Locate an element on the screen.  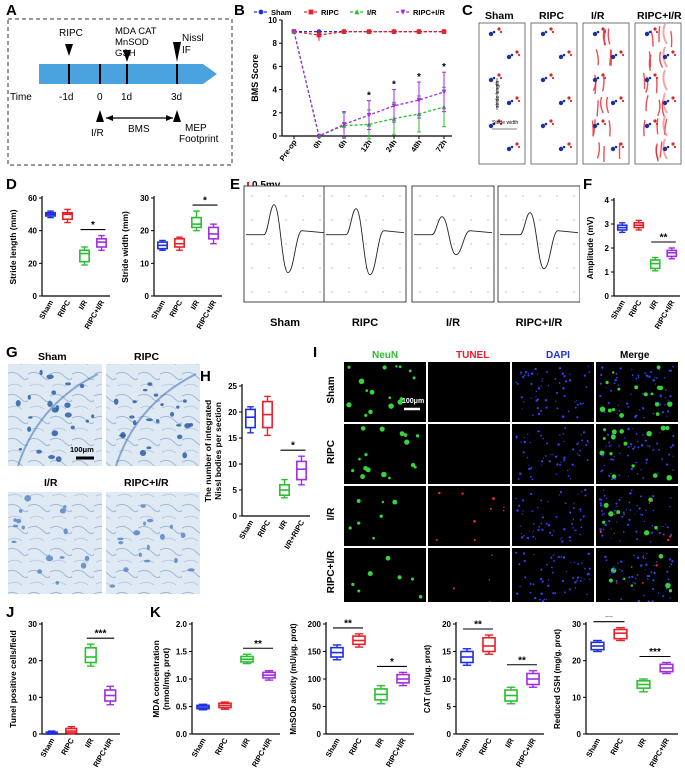
y-tick-label: 2 is located at coordinates (275, 113).